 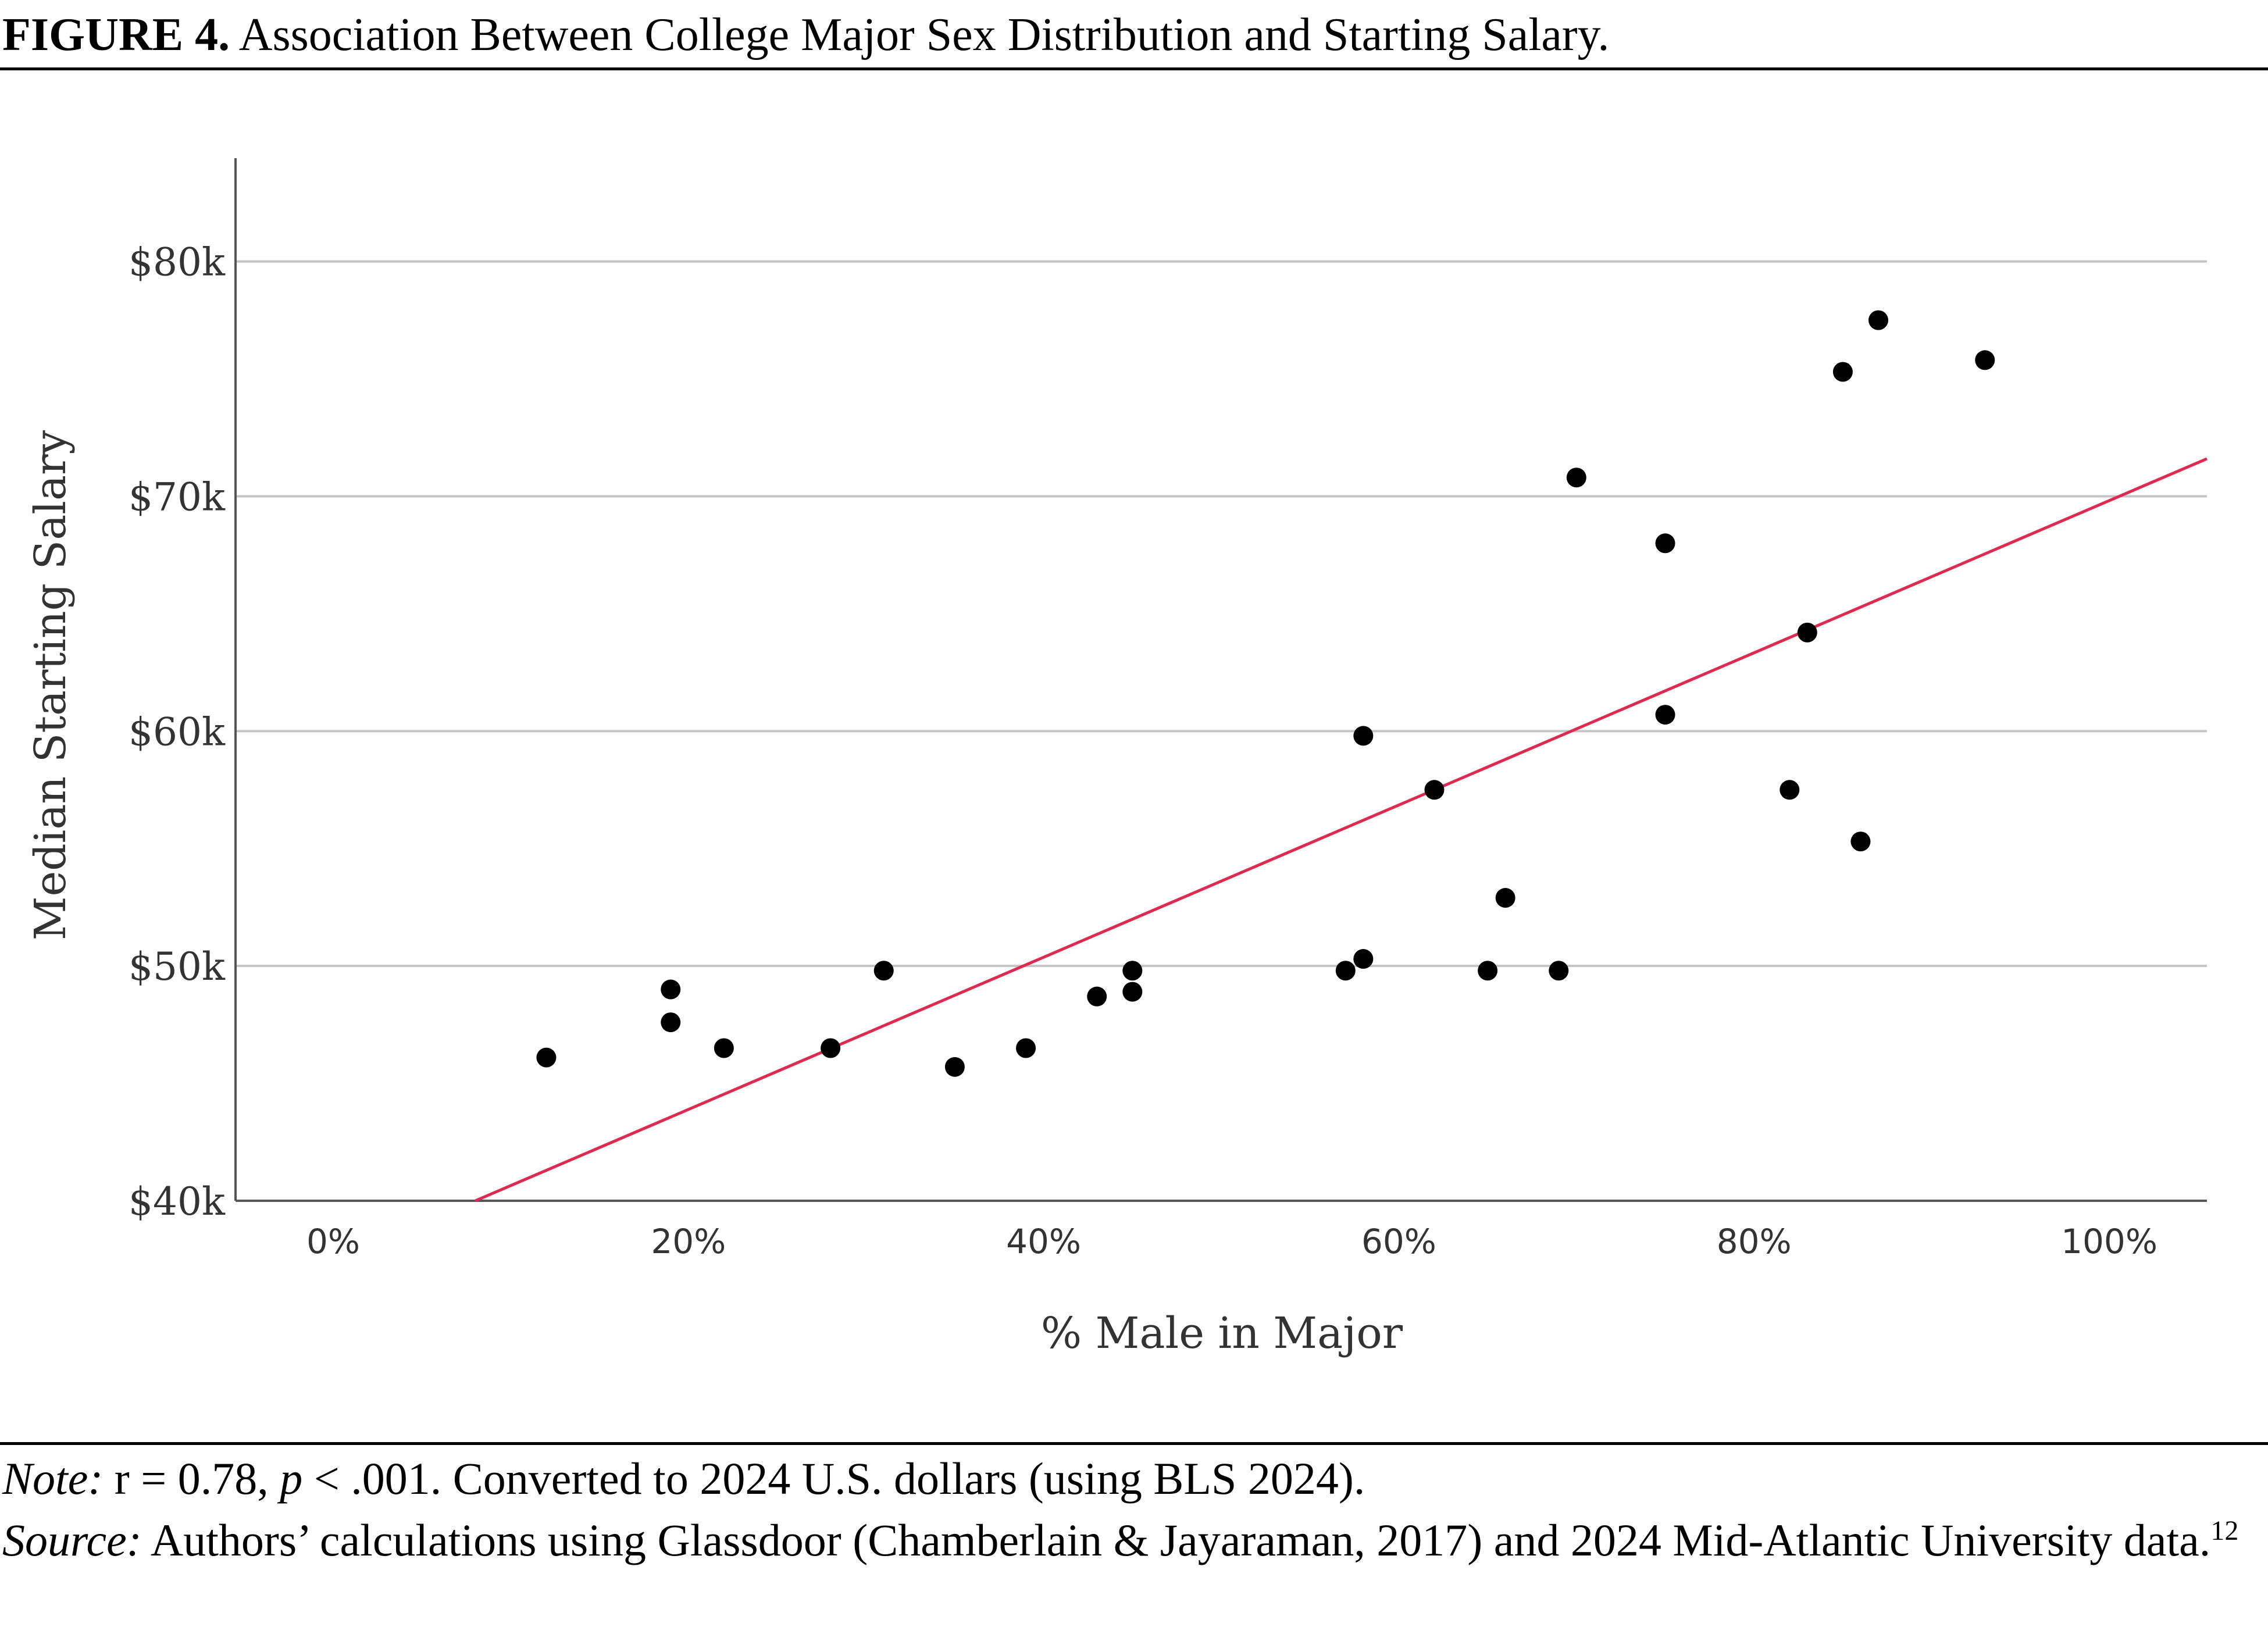 I want to click on y-tick-label: $70k, so click(x=177, y=498).